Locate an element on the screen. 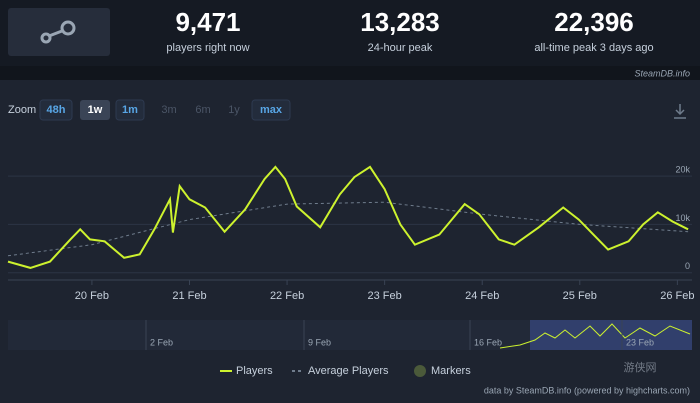 The height and width of the screenshot is (403, 700). legend-label: Players is located at coordinates (254, 371).